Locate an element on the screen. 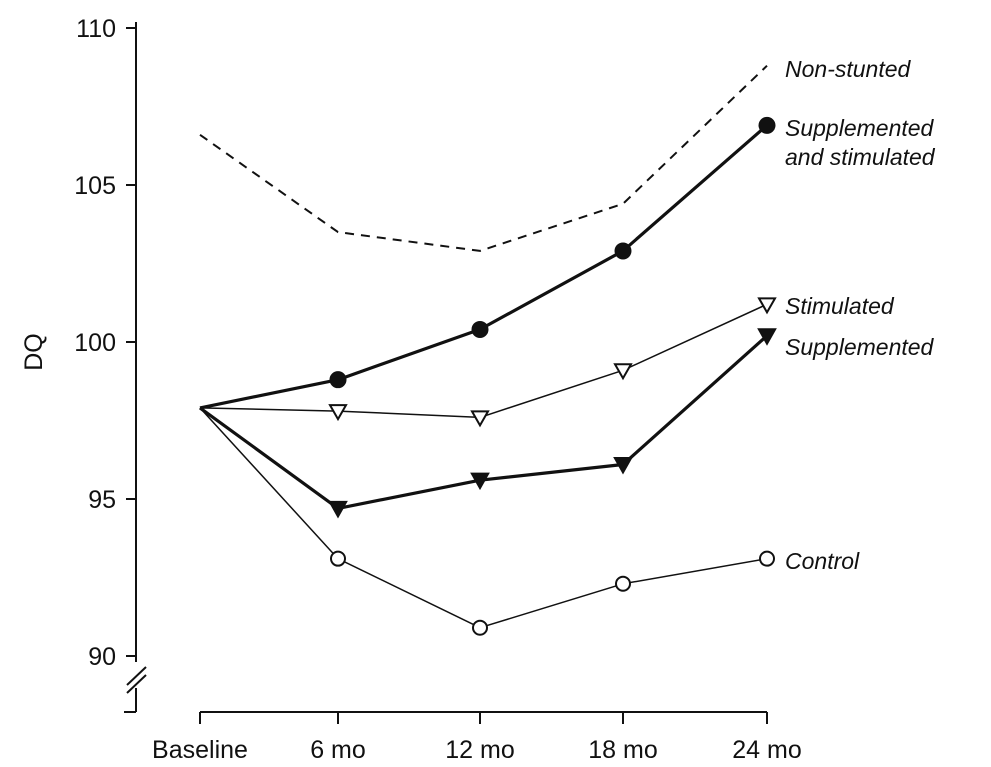 The image size is (991, 767). series-label: Stimulated is located at coordinates (840, 306).